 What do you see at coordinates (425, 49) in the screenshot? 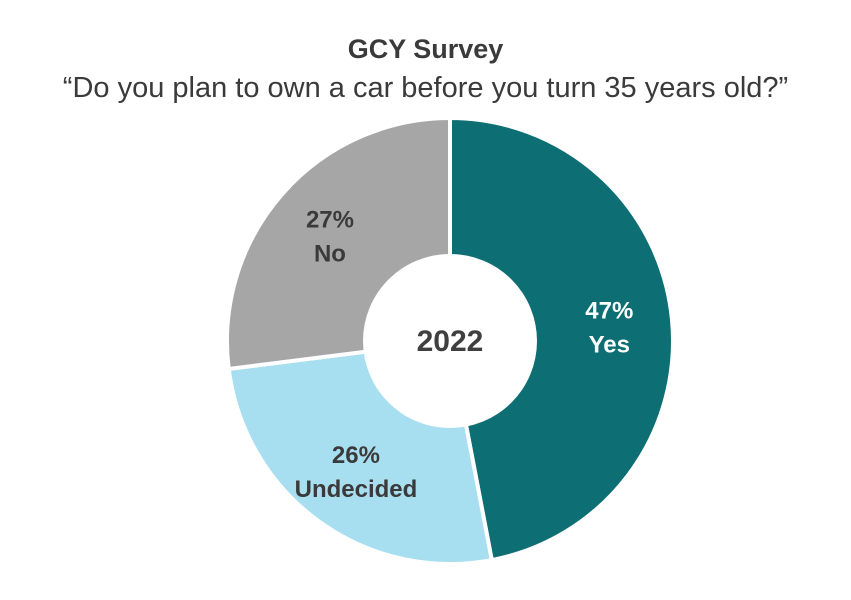
I see `chart-title: GCY Survey` at bounding box center [425, 49].